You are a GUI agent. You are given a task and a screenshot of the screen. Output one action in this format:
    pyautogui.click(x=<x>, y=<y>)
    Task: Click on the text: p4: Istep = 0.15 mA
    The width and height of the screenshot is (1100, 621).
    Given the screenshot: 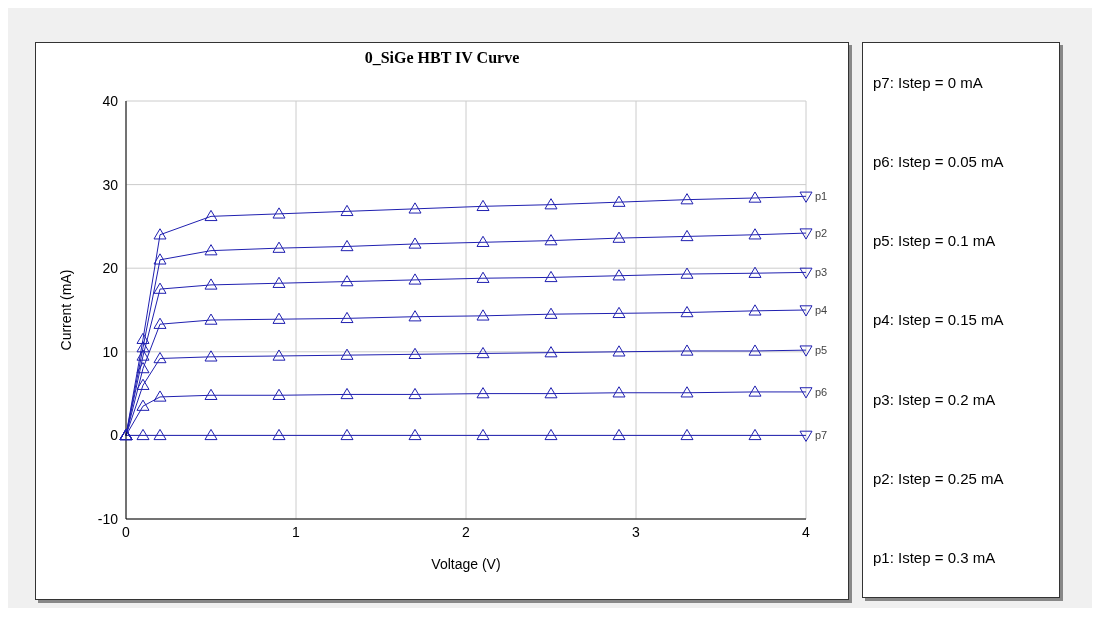 What is the action you would take?
    pyautogui.click(x=939, y=320)
    